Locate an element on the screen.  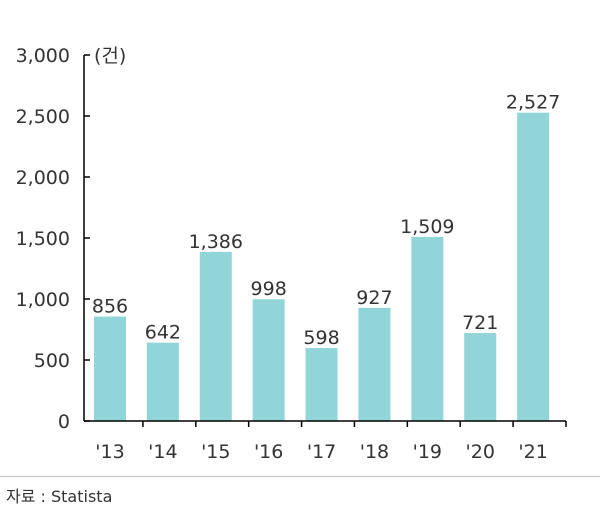
y-tick-label: 1,000 is located at coordinates (43, 300).